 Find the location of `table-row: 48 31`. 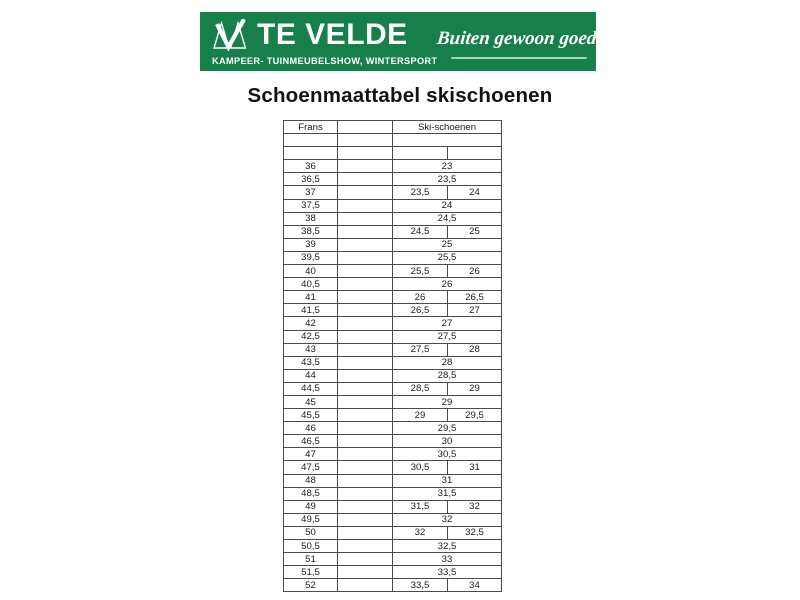

table-row: 48 31 is located at coordinates (393, 480).